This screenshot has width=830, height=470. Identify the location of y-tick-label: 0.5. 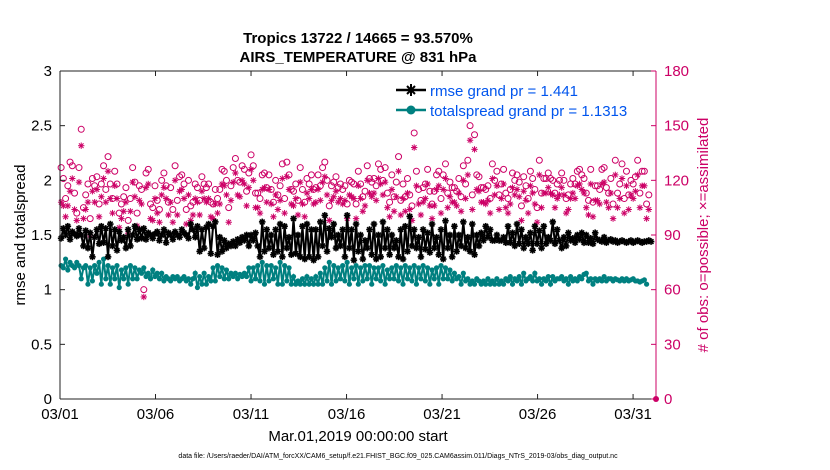
(41, 344).